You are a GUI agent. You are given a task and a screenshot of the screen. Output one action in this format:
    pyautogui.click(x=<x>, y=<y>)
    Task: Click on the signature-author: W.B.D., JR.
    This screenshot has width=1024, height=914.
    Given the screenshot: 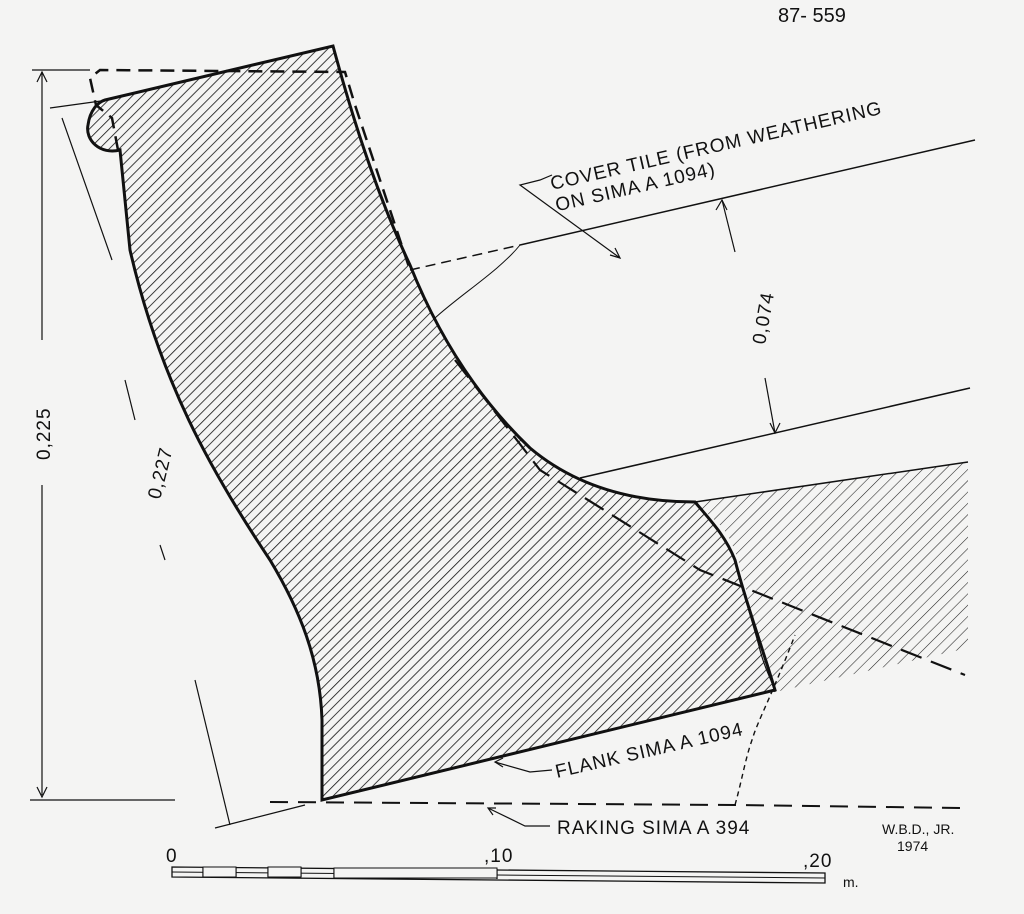 What is the action you would take?
    pyautogui.click(x=918, y=829)
    